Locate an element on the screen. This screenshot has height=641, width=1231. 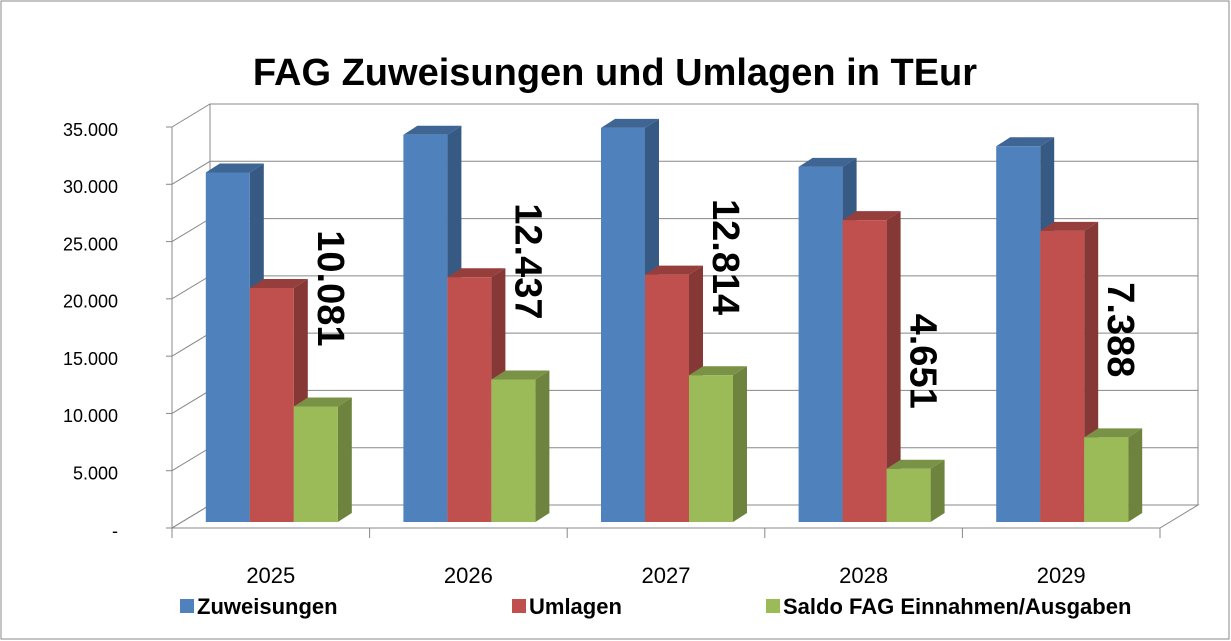
chart-title: FAG Zuweisungen und Umlagen in TEur is located at coordinates (615, 73).